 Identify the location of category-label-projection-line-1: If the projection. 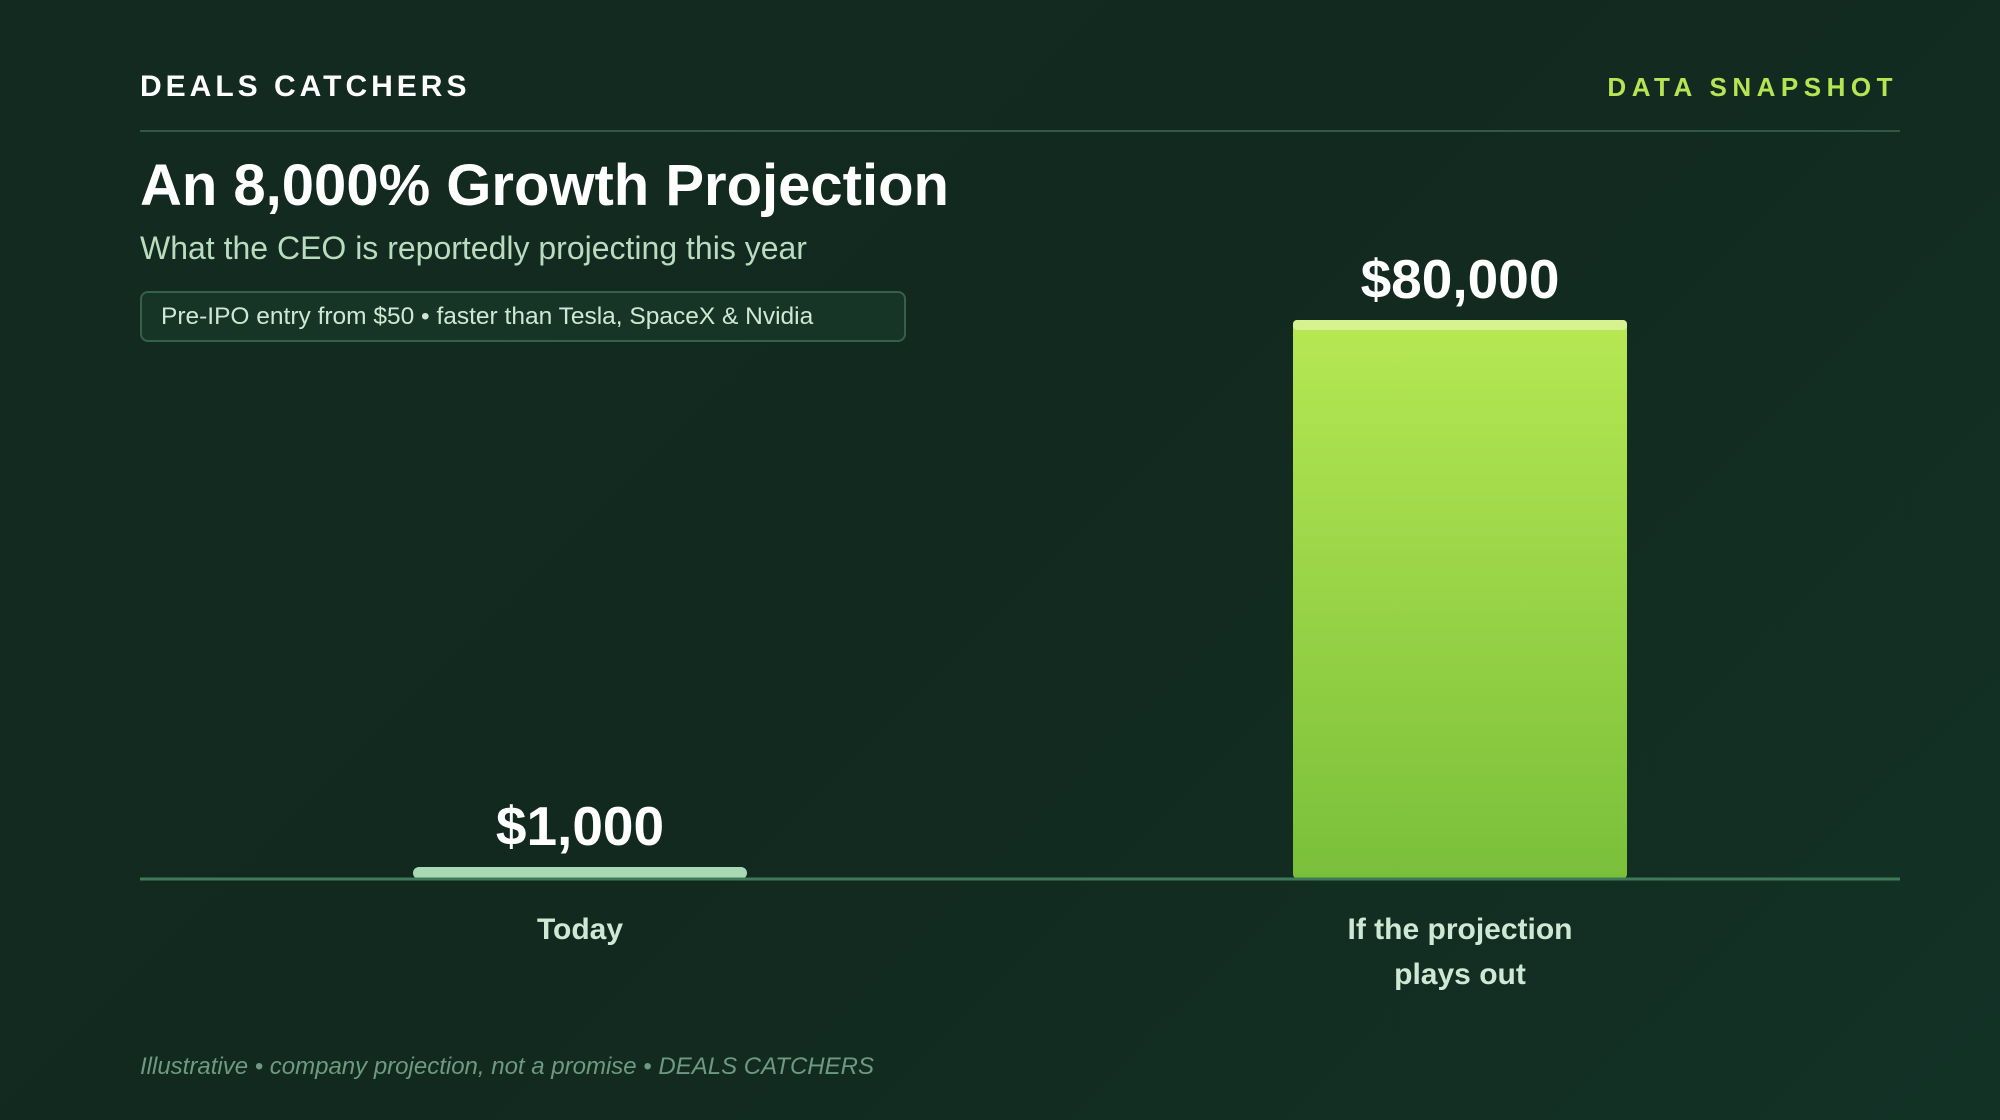
(1460, 929).